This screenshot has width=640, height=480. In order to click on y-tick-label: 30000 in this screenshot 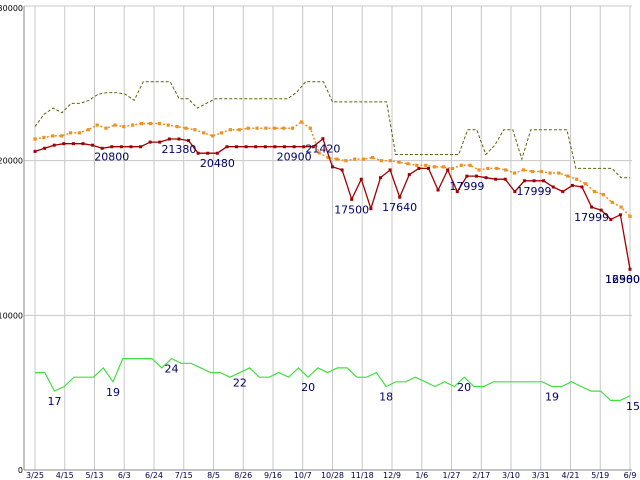, I will do `click(11, 8)`.